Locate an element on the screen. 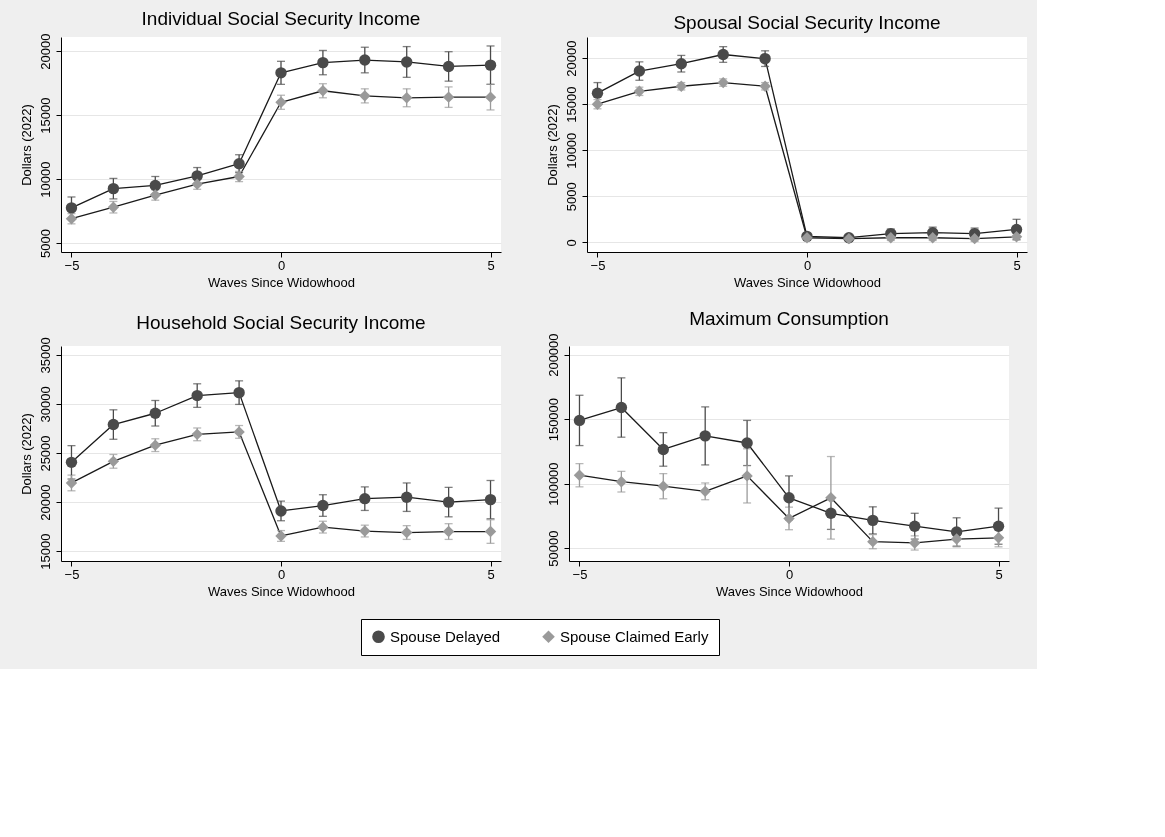 The width and height of the screenshot is (1165, 837). y-tick-label: 50000 is located at coordinates (553, 548).